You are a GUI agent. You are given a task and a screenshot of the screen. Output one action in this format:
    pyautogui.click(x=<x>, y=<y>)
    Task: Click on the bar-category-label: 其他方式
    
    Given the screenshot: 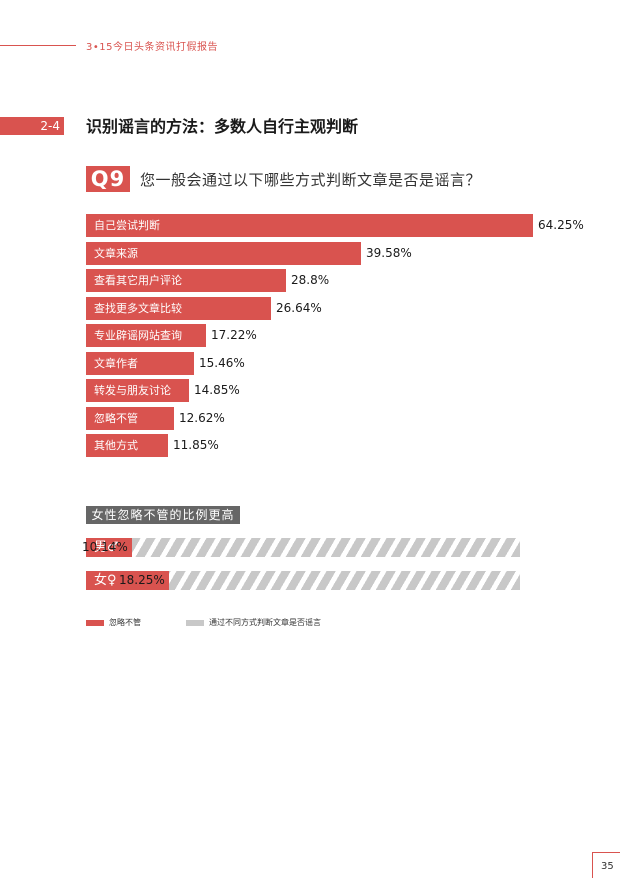 What is the action you would take?
    pyautogui.click(x=116, y=445)
    